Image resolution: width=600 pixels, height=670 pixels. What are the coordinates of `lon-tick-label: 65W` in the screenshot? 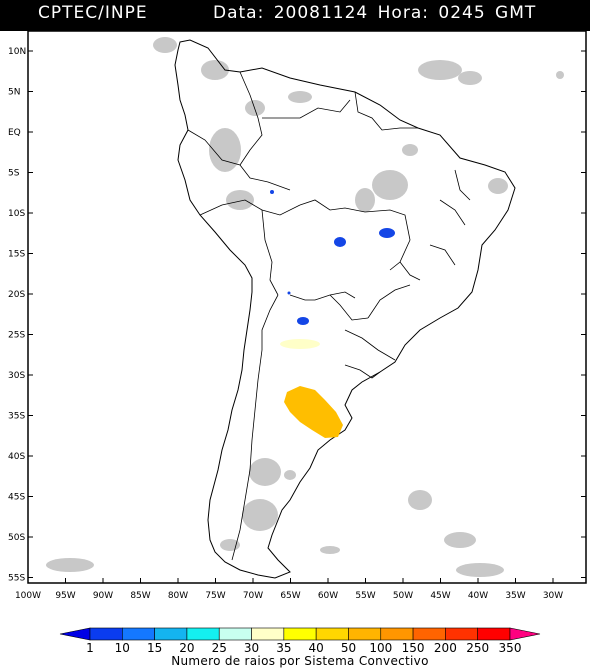 It's located at (290, 596).